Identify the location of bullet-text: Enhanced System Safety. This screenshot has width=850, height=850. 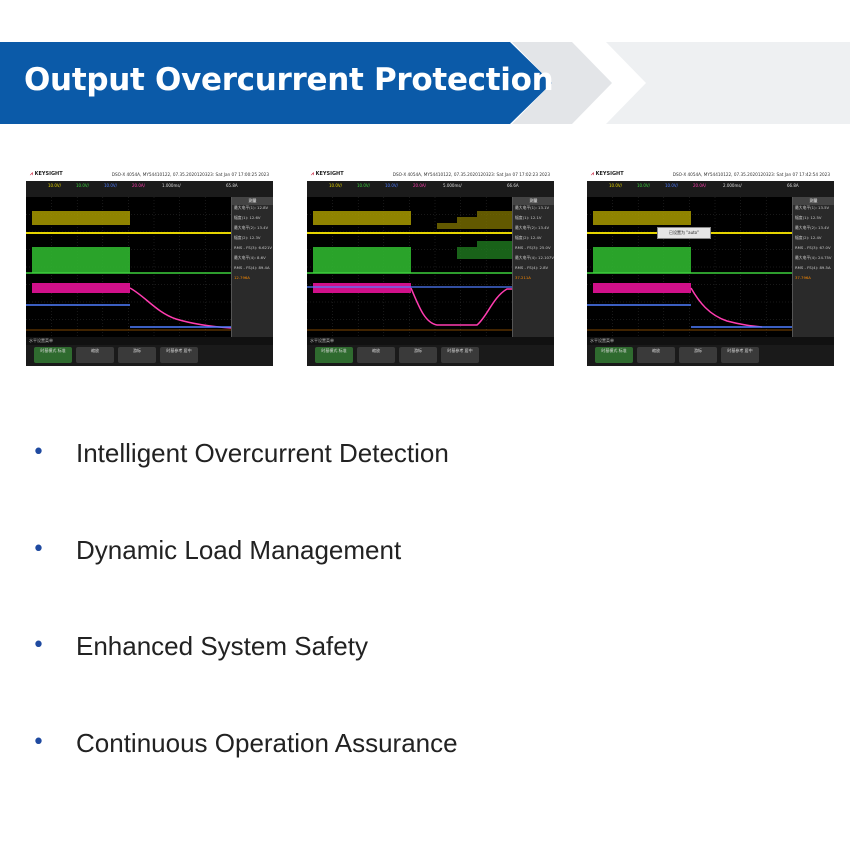
(222, 646).